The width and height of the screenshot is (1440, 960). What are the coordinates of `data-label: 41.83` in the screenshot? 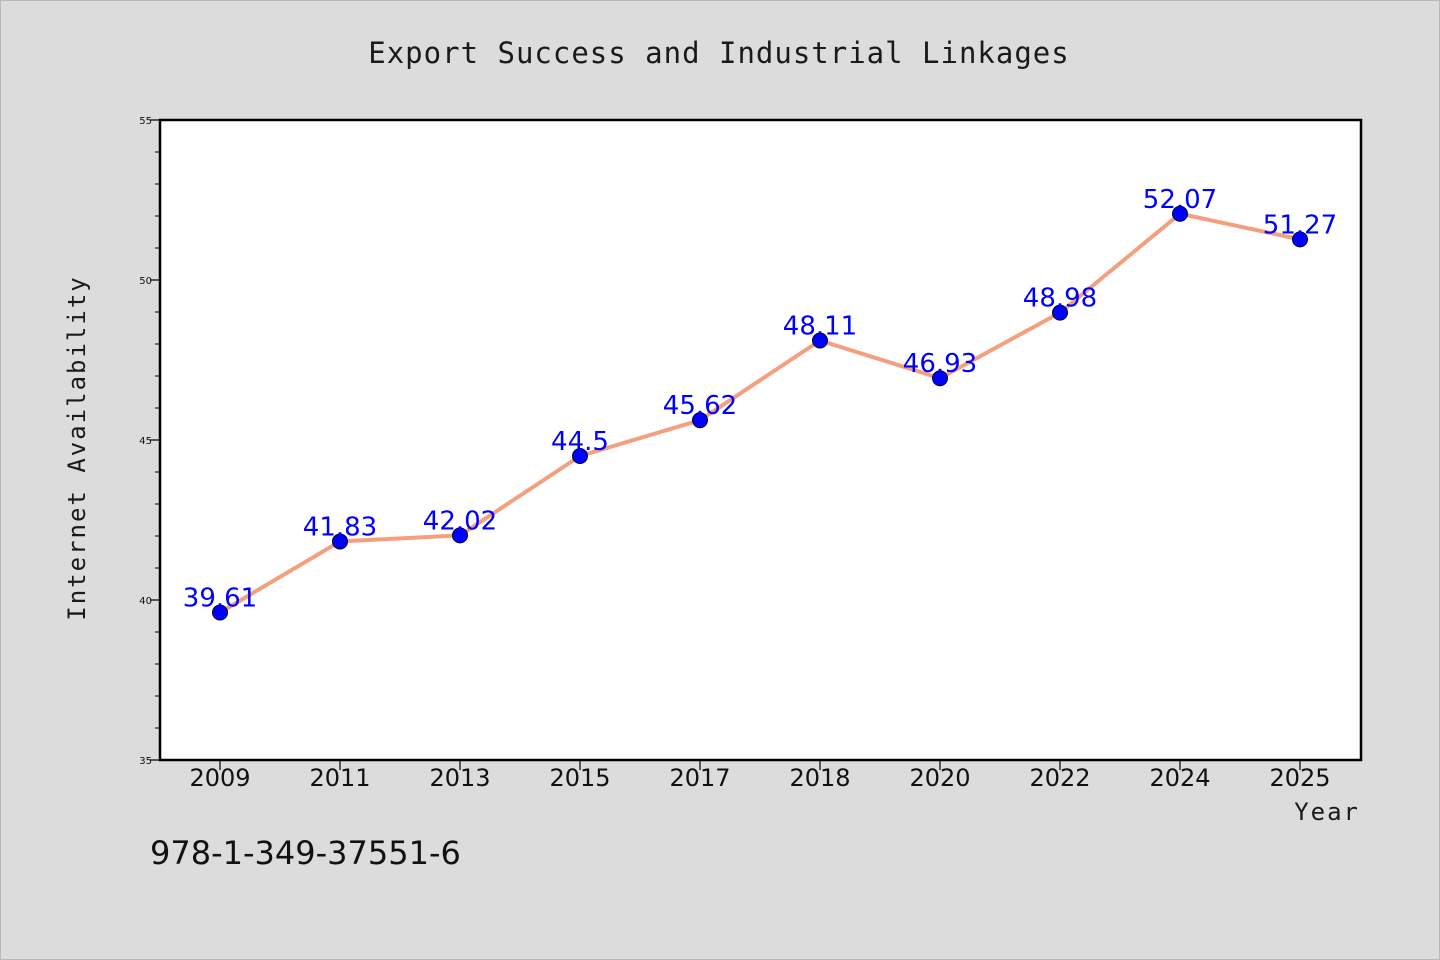 It's located at (340, 527).